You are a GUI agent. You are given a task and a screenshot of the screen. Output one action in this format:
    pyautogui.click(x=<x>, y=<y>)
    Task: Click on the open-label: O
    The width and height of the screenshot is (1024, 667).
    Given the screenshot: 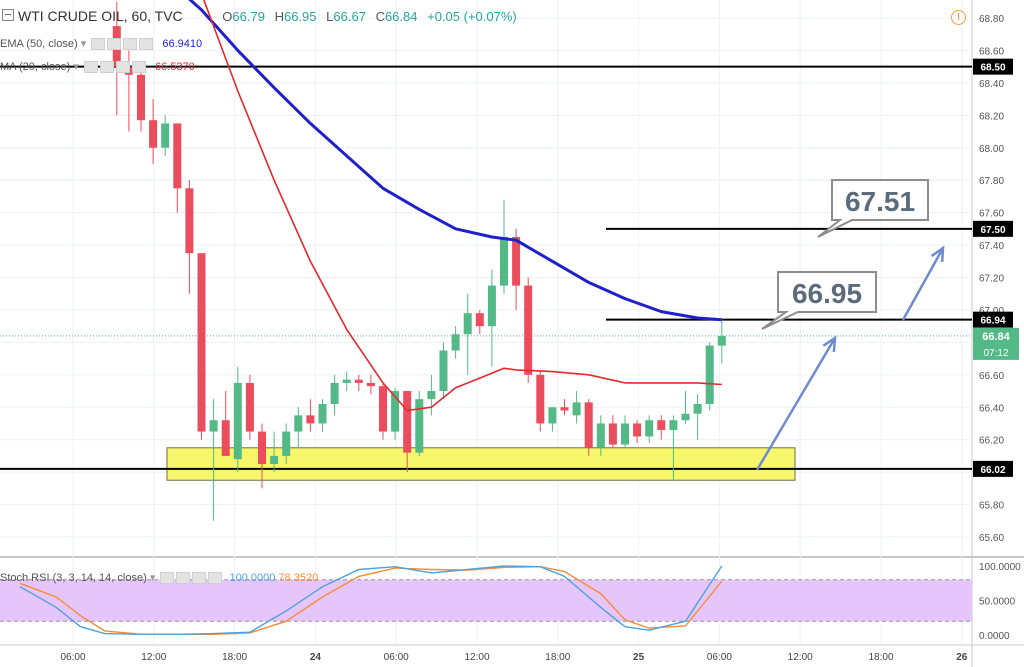 What is the action you would take?
    pyautogui.click(x=227, y=16)
    